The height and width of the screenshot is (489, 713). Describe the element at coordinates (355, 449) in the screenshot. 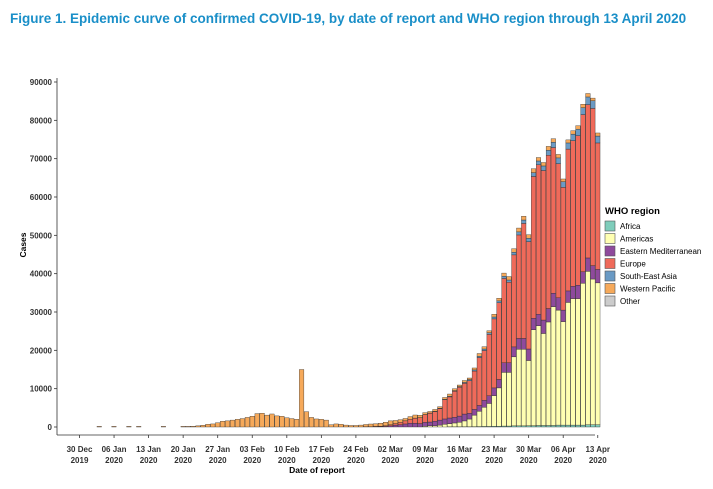

I see `x-tick-label: 24 Feb` at that location.